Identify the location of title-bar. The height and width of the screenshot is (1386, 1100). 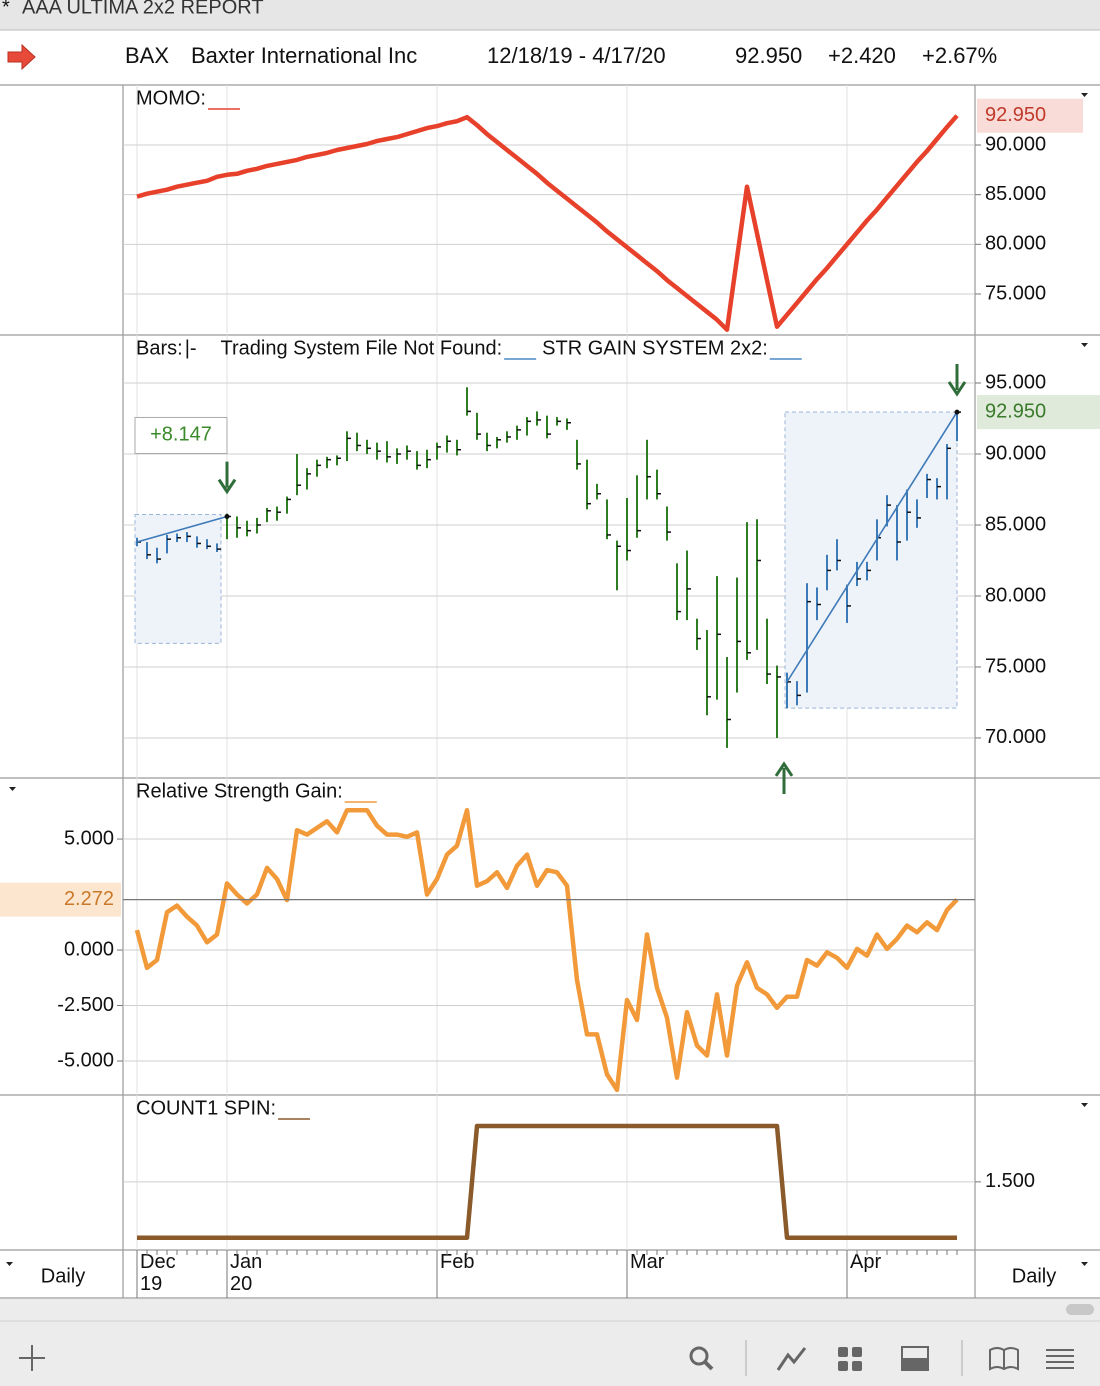
(550, 15).